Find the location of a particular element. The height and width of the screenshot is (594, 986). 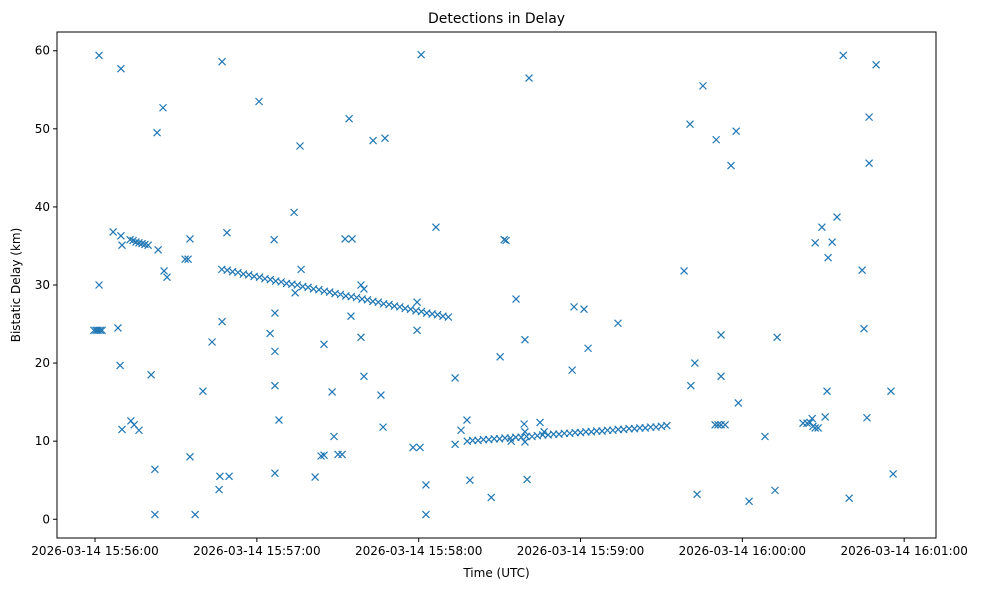

y-tick-label: 60 is located at coordinates (42, 51).